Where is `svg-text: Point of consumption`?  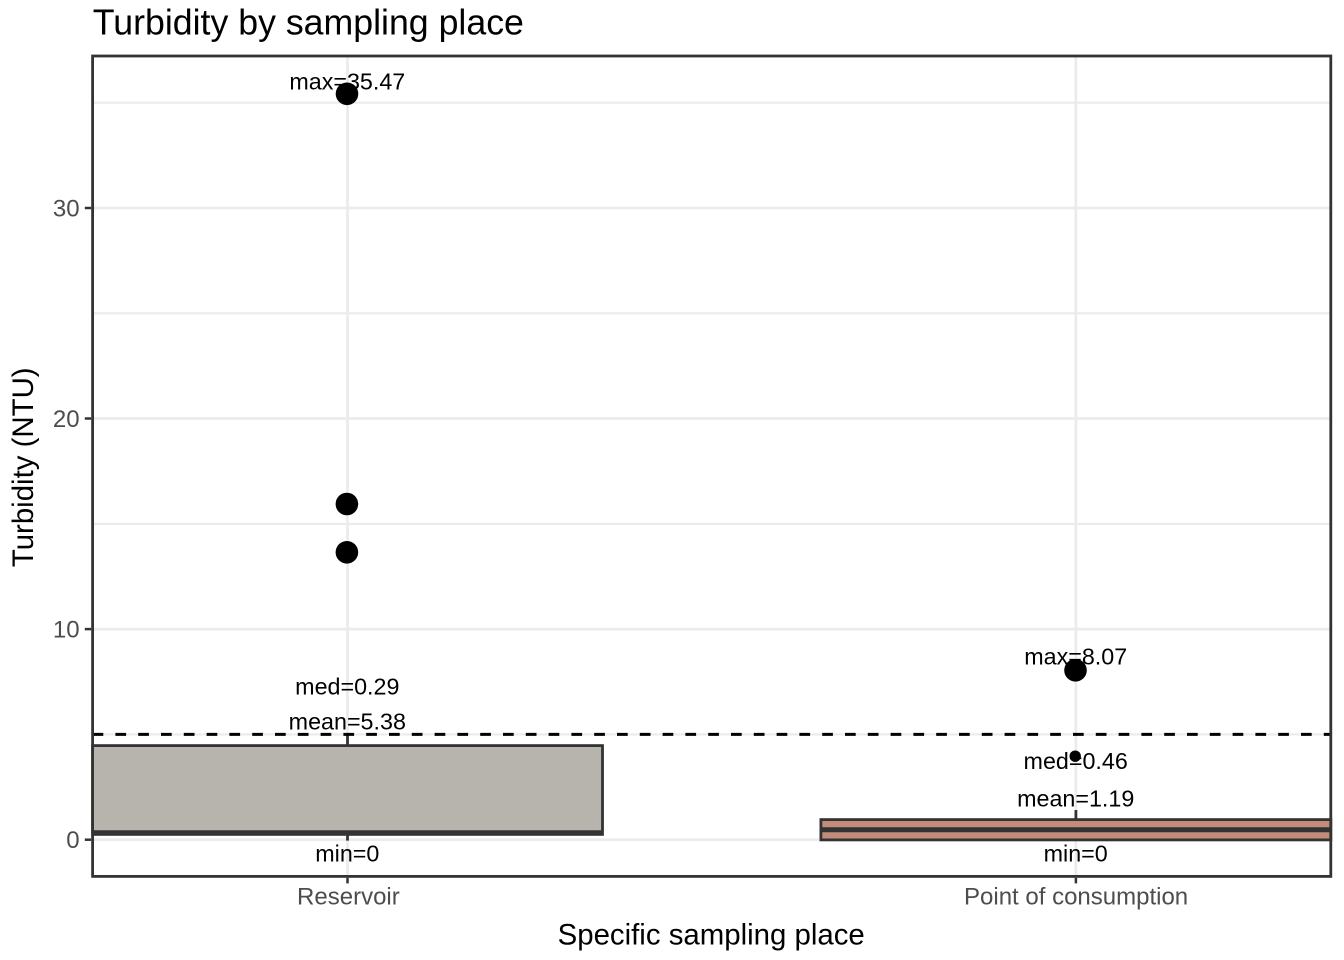 svg-text: Point of consumption is located at coordinates (1076, 897).